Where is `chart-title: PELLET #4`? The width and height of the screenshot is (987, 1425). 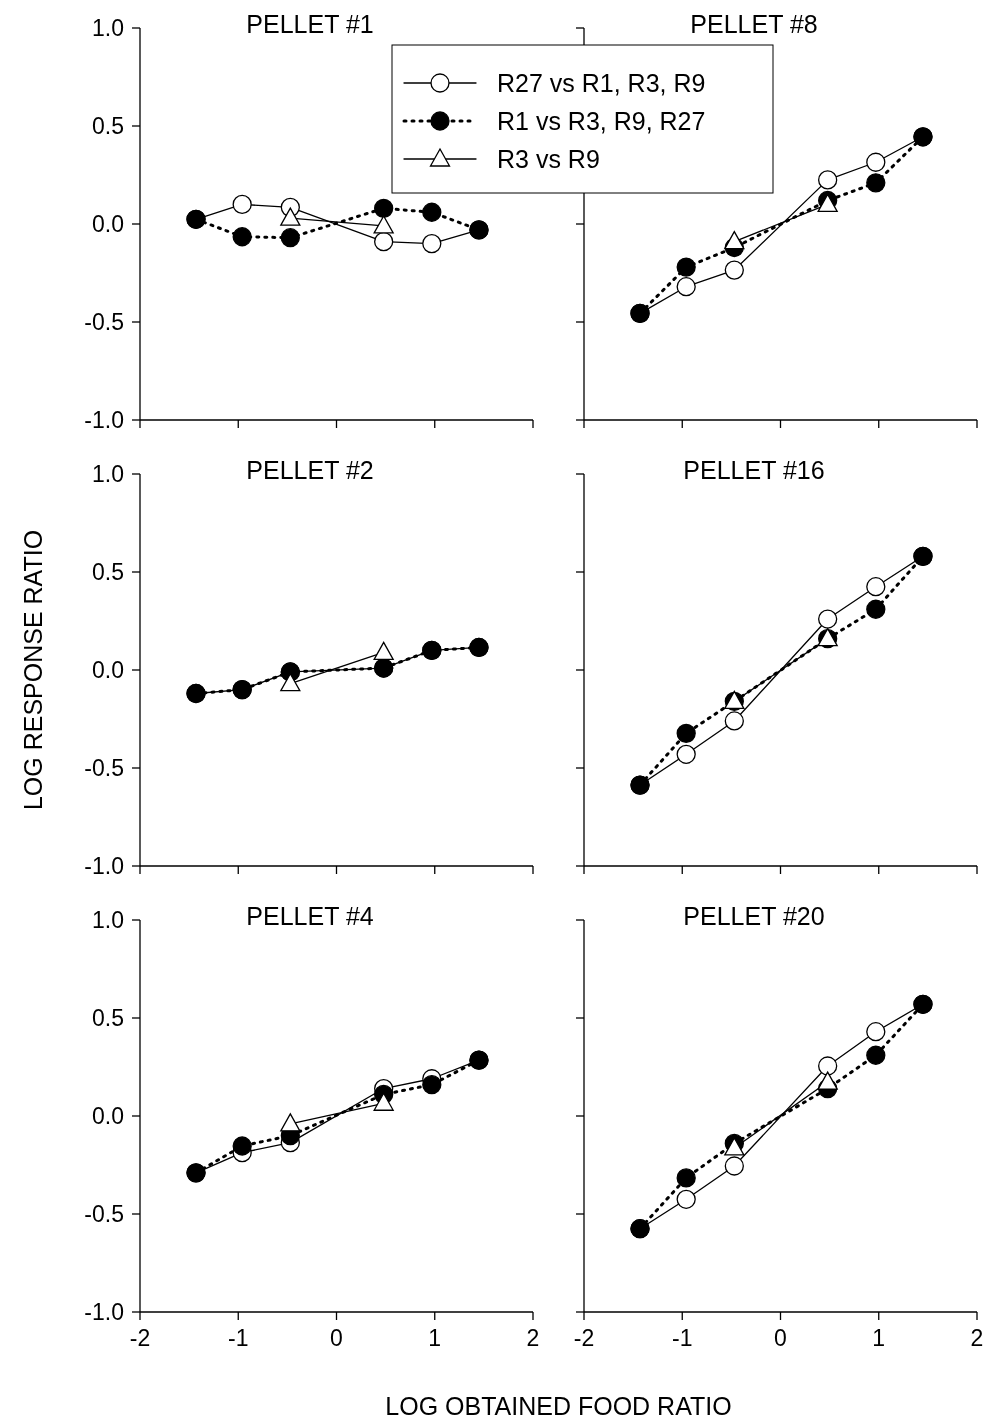 chart-title: PELLET #4 is located at coordinates (310, 916).